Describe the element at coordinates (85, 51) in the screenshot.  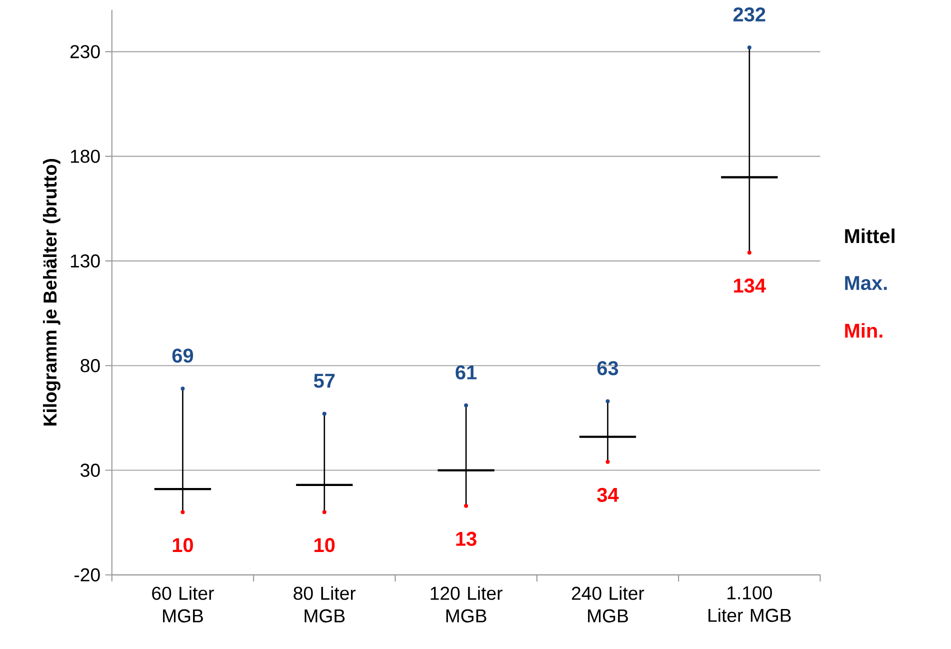
I see `y-tick-label: 230` at that location.